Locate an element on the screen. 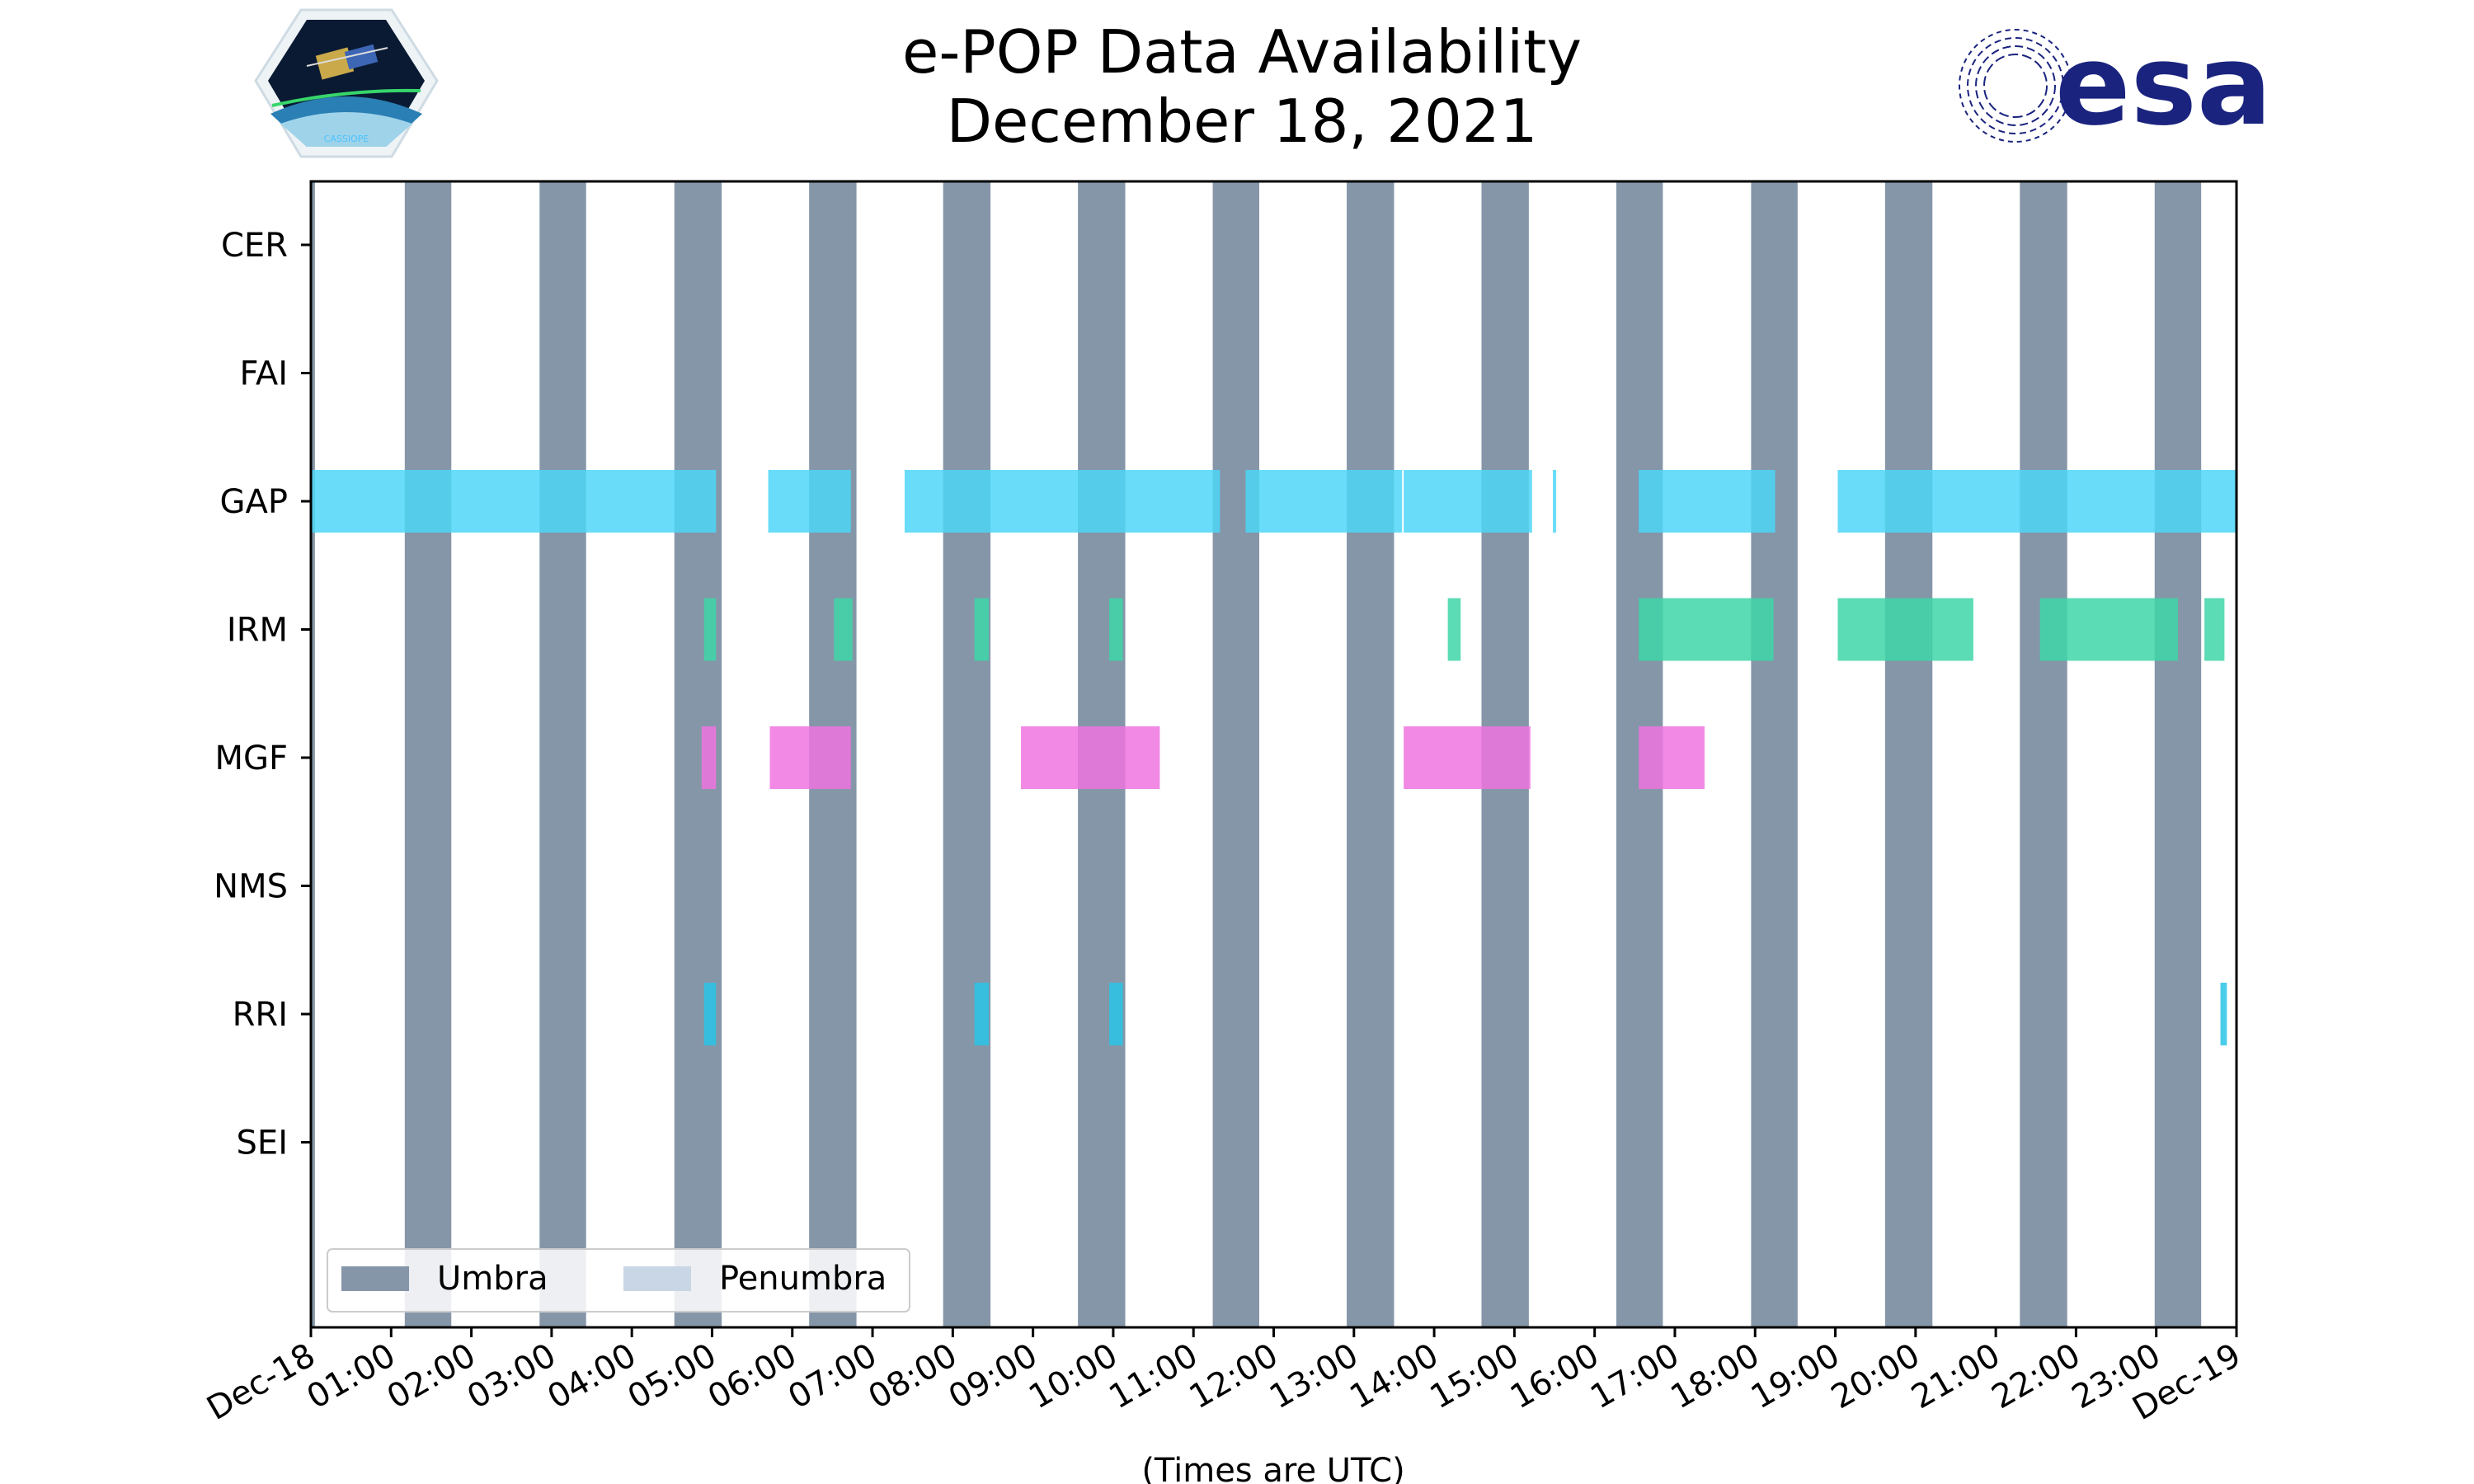 The image size is (2474, 1484). x-tick-label: 14:00 is located at coordinates (1394, 1376).